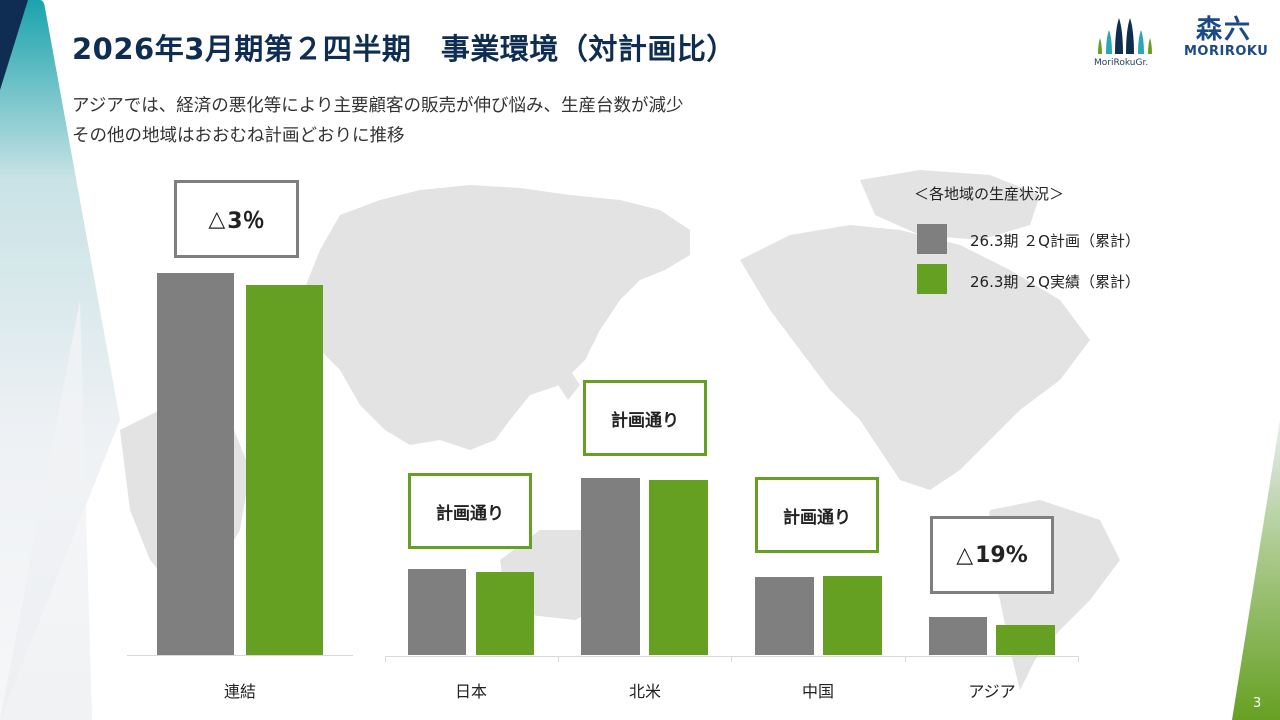 The width and height of the screenshot is (1280, 720). I want to click on legend-swatch-actual, so click(932, 279).